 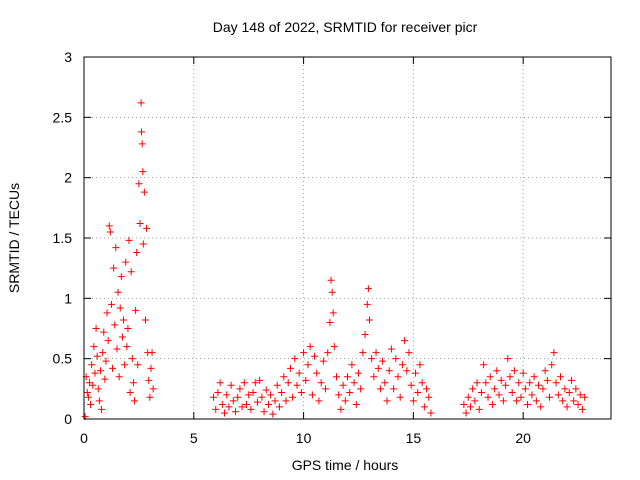 I want to click on y-tick-label: 1, so click(x=68, y=298).